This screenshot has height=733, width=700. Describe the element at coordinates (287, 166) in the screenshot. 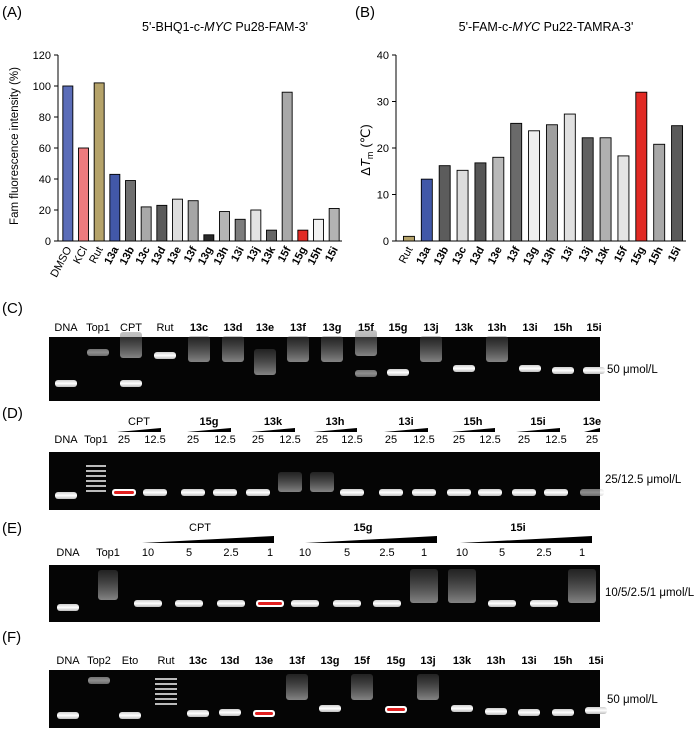

I see `chart-a-bar-15f` at that location.